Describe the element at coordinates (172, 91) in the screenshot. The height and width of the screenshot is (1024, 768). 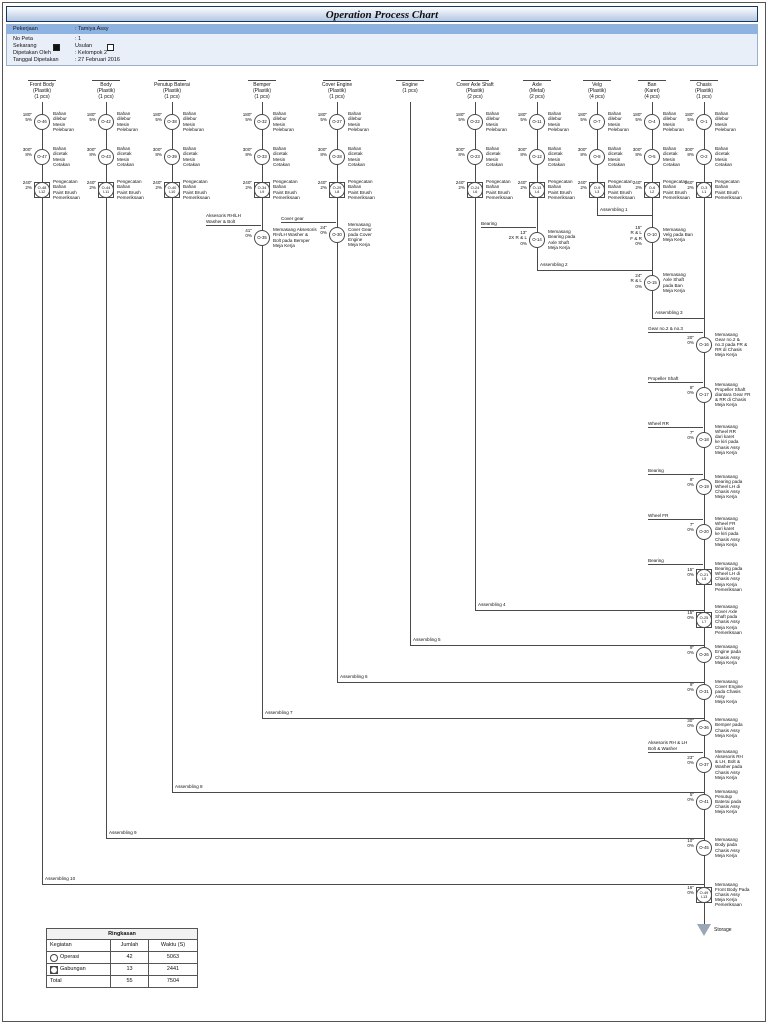
I see `column-header: Penutup Baterai (Plastik) (1 pcs)` at that location.